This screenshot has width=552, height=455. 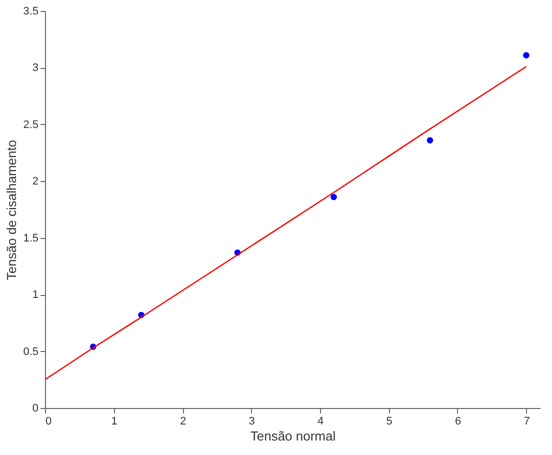 I want to click on x-tick-label: 7, so click(x=527, y=422).